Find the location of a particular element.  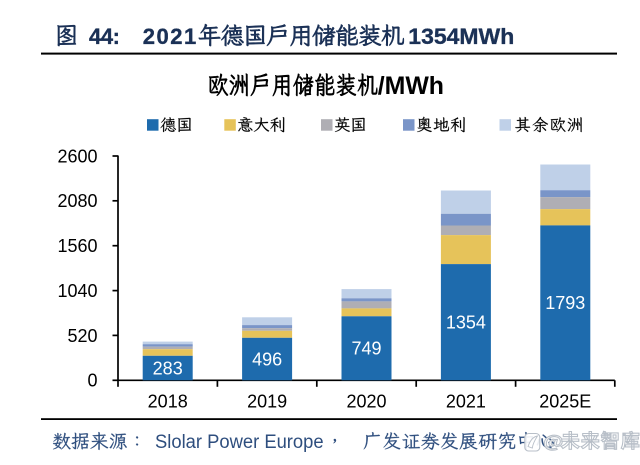

svg-text: 749 is located at coordinates (366, 349).